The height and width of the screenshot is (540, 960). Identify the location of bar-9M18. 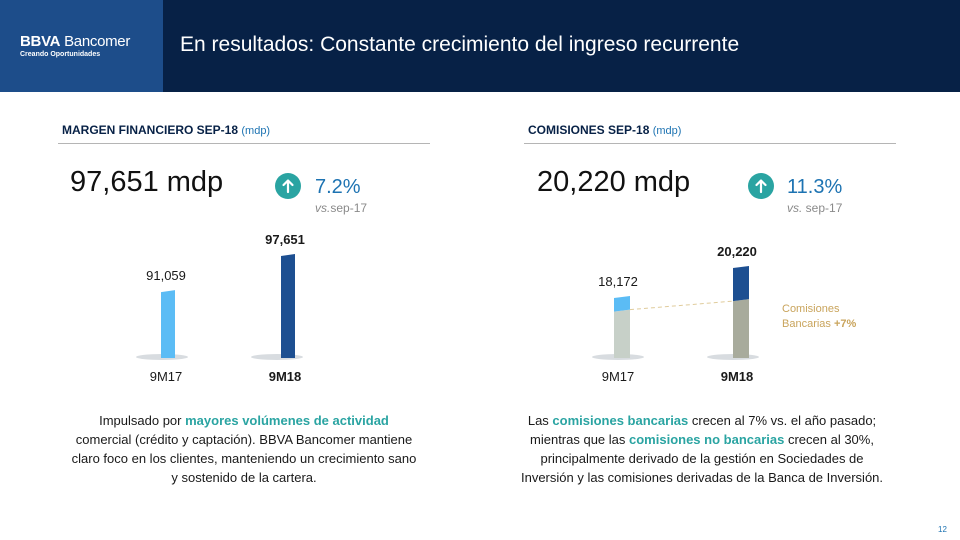
(288, 306).